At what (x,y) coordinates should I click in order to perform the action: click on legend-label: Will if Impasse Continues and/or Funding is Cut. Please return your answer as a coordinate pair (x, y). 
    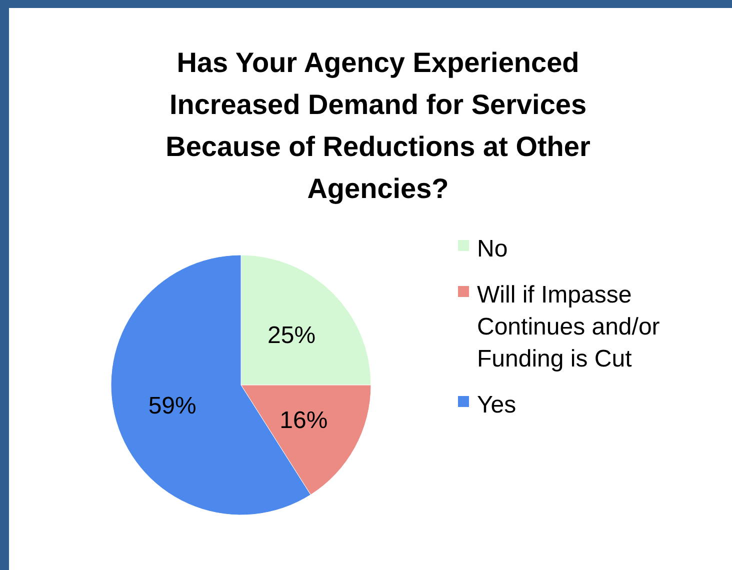
    Looking at the image, I should click on (568, 326).